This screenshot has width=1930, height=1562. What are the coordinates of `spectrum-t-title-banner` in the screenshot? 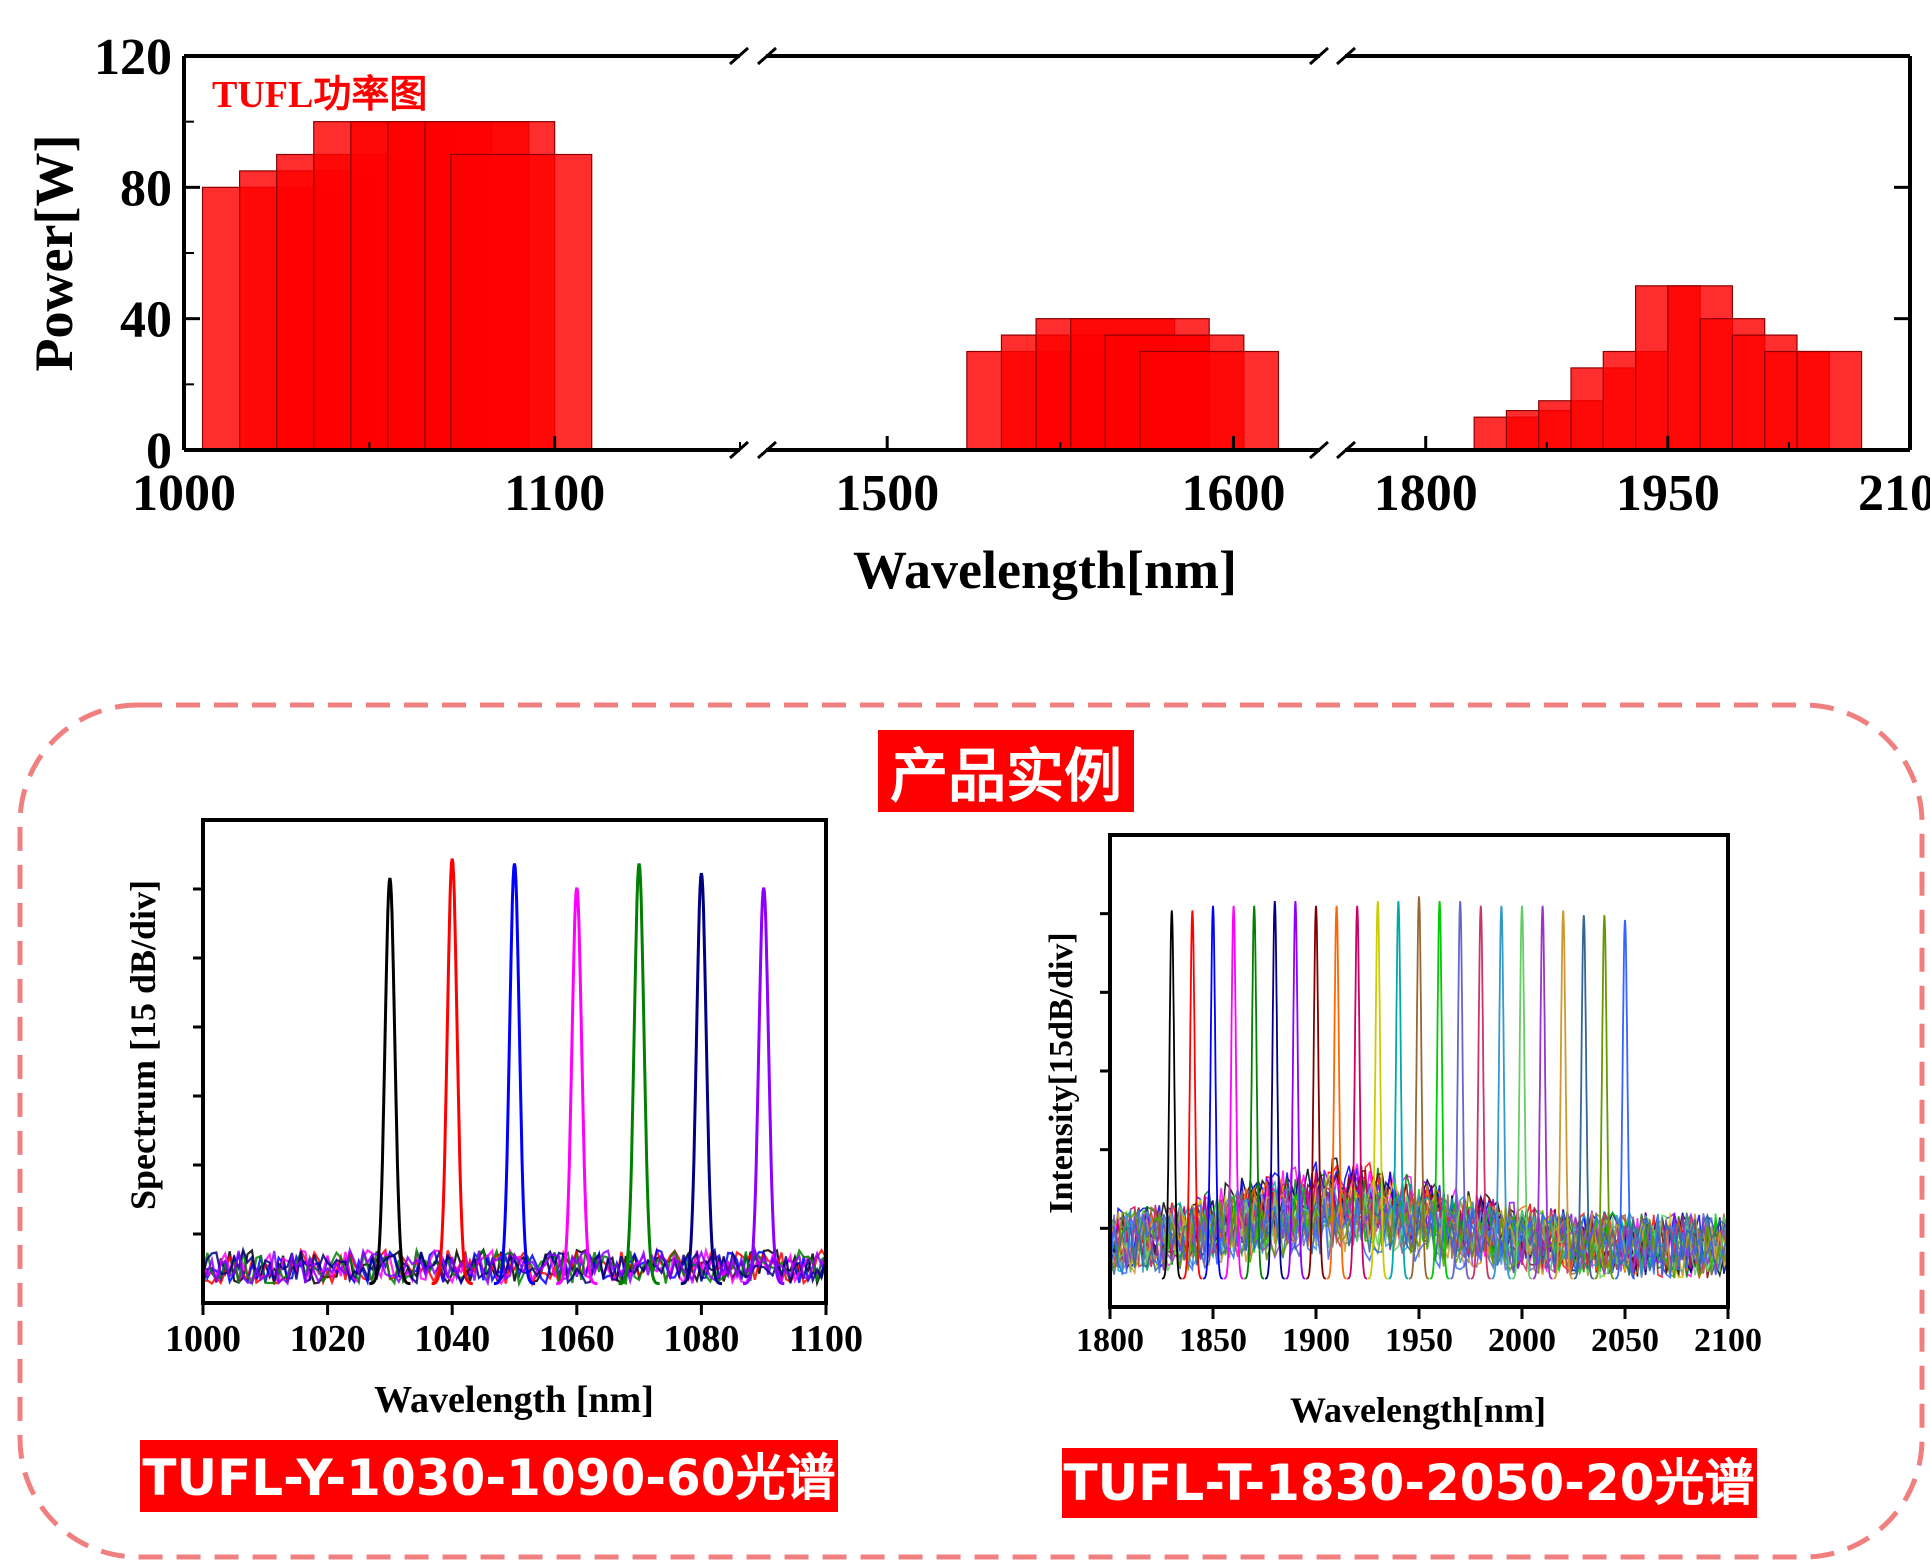 It's located at (1409, 1483).